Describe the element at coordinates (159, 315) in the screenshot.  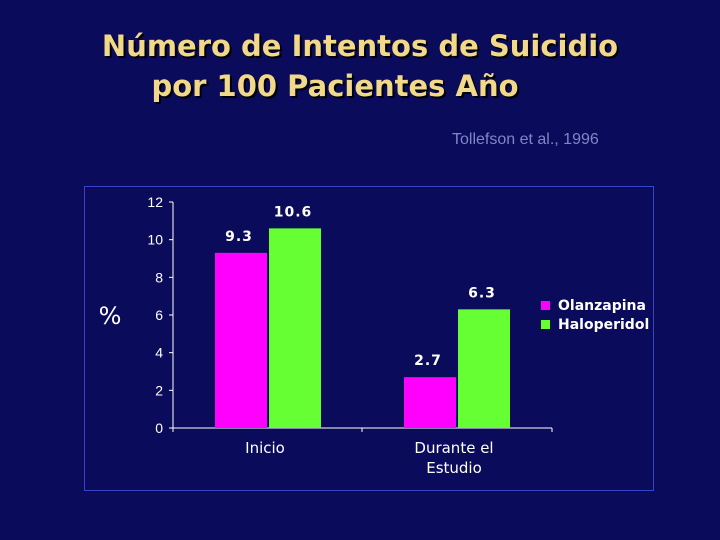
I see `y-tick-label: 6` at that location.